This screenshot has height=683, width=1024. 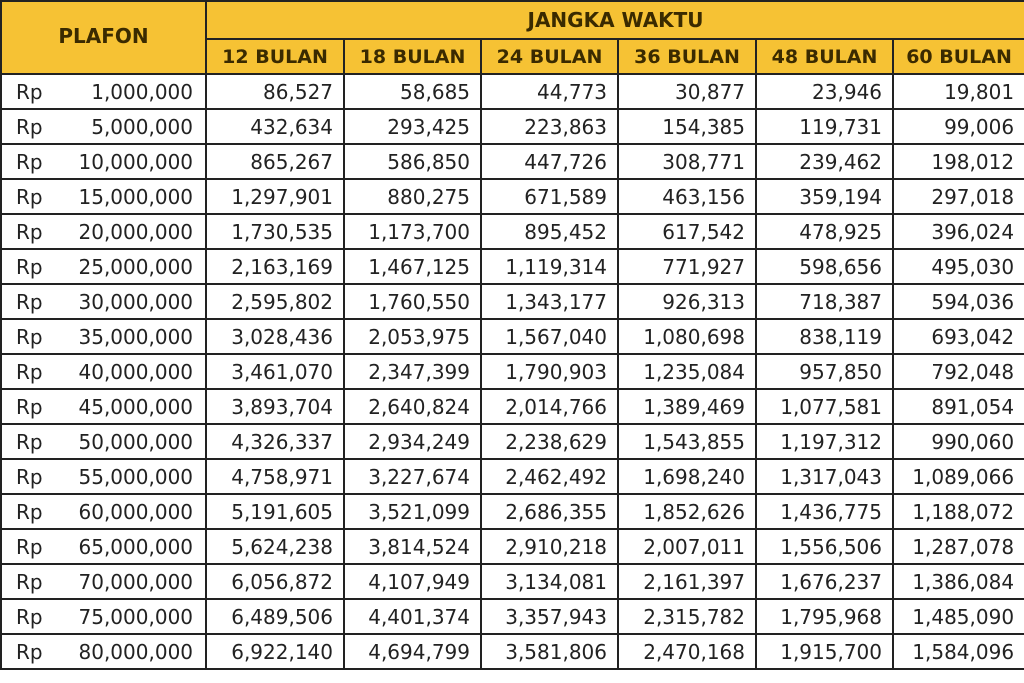 What do you see at coordinates (825, 651) in the screenshot?
I see `installment-cell: 1,915,700` at bounding box center [825, 651].